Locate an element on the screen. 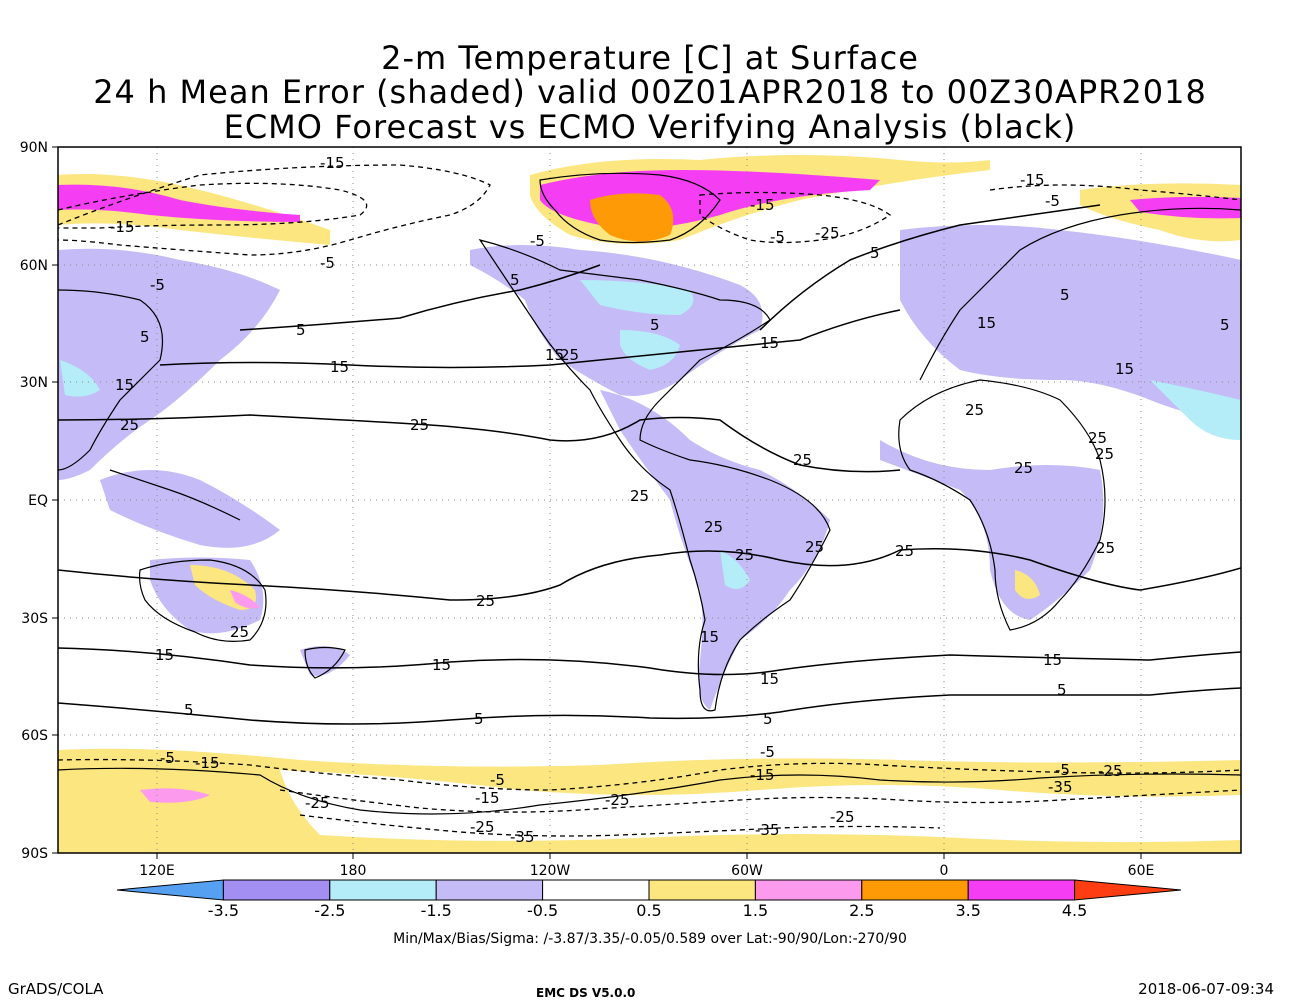 The height and width of the screenshot is (1000, 1300). lat-label-90s: 90S is located at coordinates (34, 854).